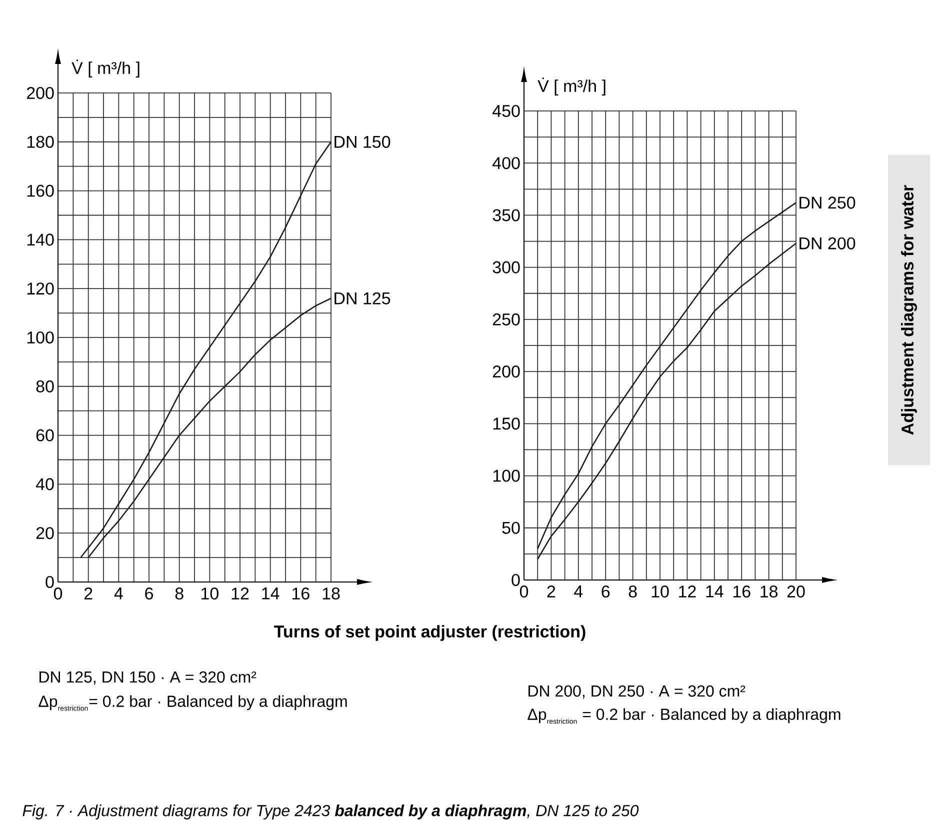  Describe the element at coordinates (45, 484) in the screenshot. I see `y-tick-label: 40` at that location.